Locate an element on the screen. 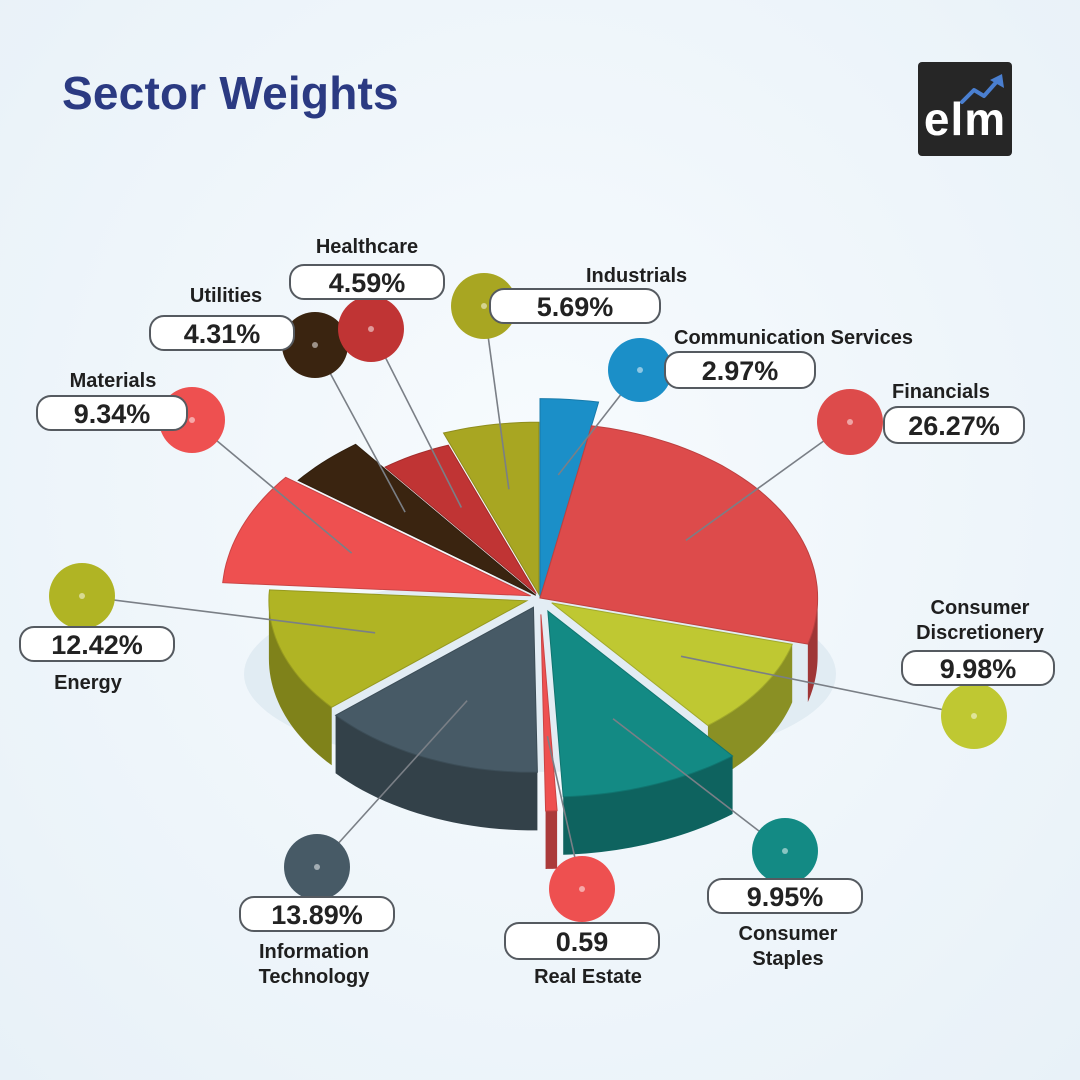 This screenshot has width=1080, height=1080. slice-value-label: 2.97% is located at coordinates (740, 371).